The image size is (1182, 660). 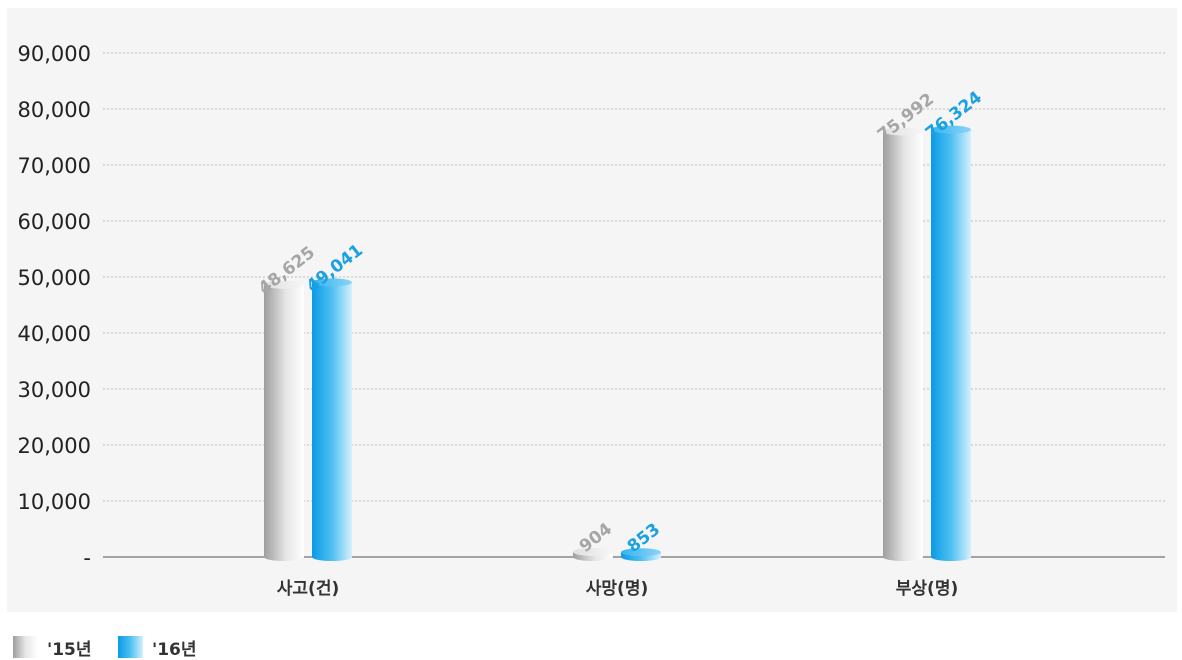 I want to click on legend-label-2016: '16년, so click(x=174, y=649).